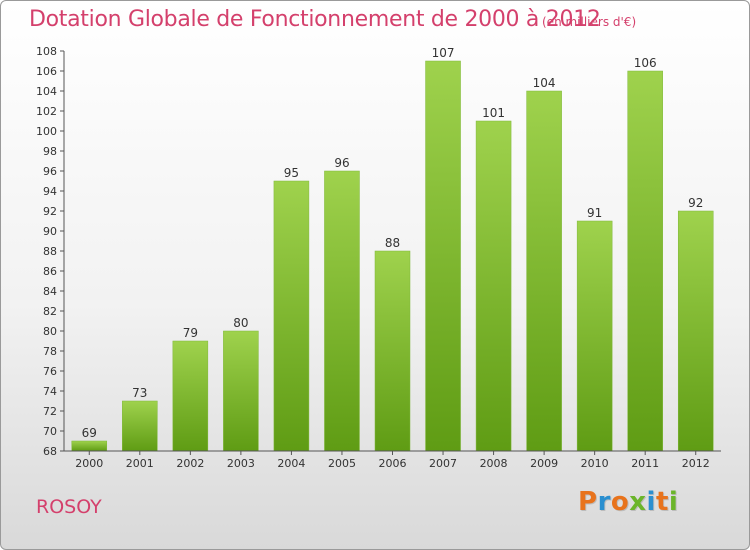 The width and height of the screenshot is (750, 550). What do you see at coordinates (50, 431) in the screenshot?
I see `y-tick-label: 70` at bounding box center [50, 431].